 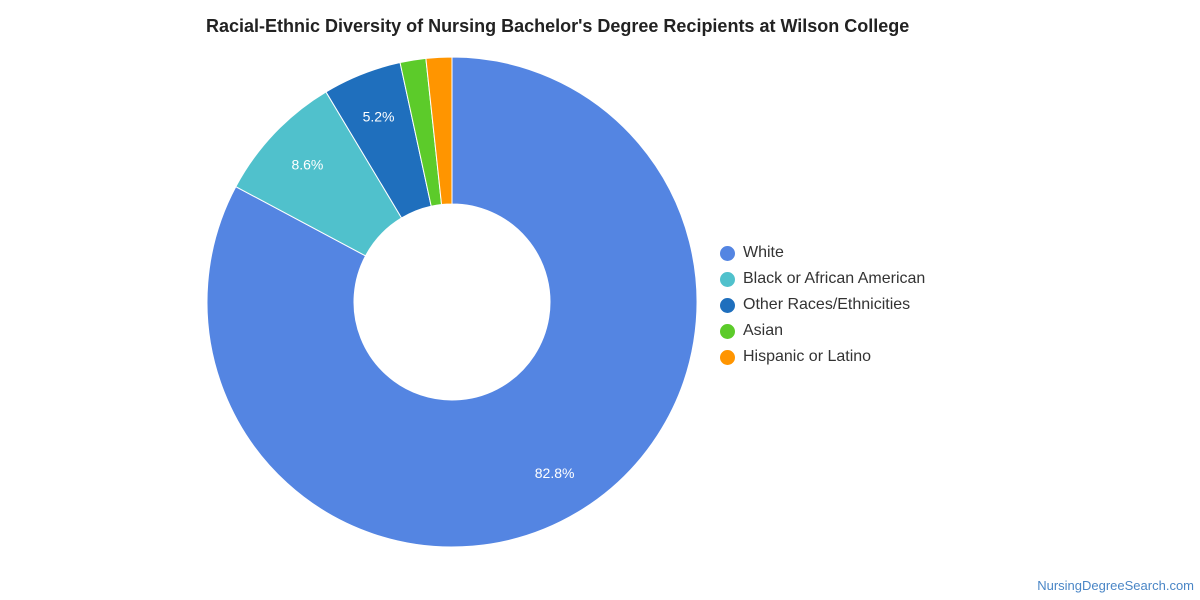 I want to click on legend-item-other-races-ethnicities: Other Races/Ethnicities, so click(x=822, y=305).